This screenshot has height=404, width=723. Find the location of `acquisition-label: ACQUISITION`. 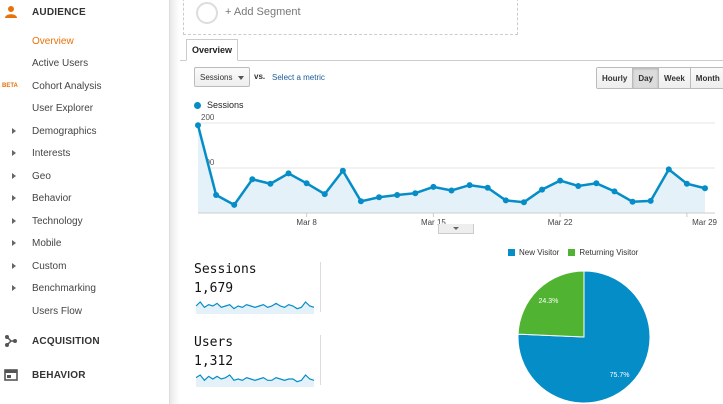

acquisition-label: ACQUISITION is located at coordinates (66, 341).